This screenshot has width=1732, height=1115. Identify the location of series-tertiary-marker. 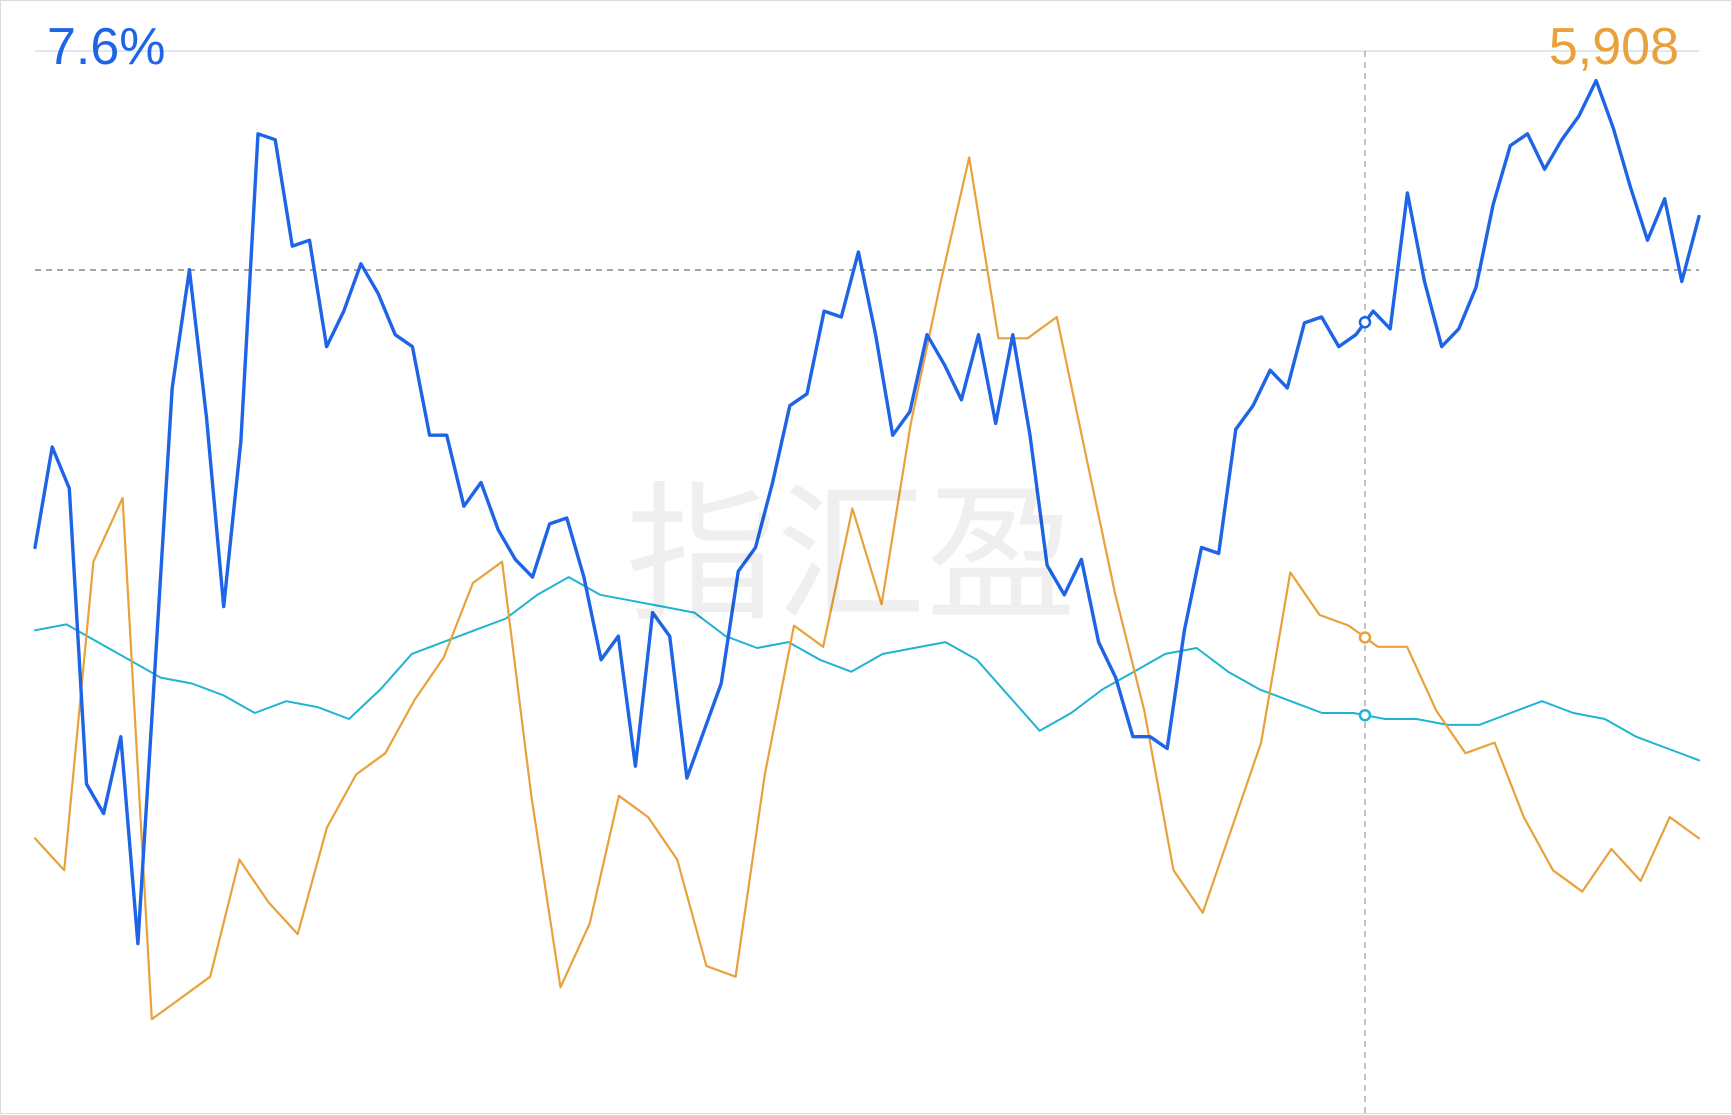
(1365, 715).